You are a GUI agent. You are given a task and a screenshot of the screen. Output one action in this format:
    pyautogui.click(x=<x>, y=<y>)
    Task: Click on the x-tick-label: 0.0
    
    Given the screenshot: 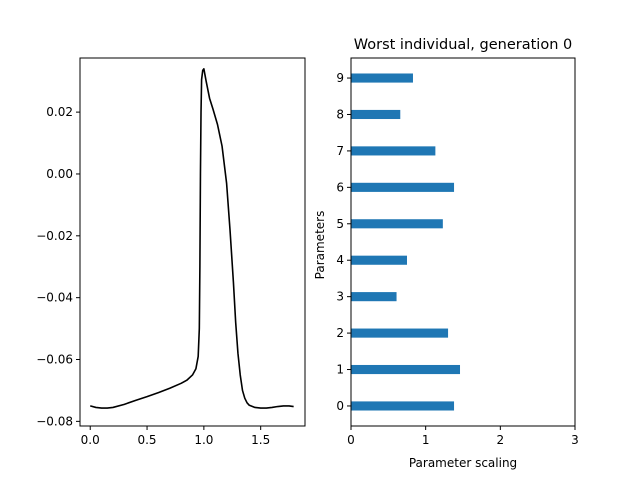 What is the action you would take?
    pyautogui.click(x=90, y=440)
    